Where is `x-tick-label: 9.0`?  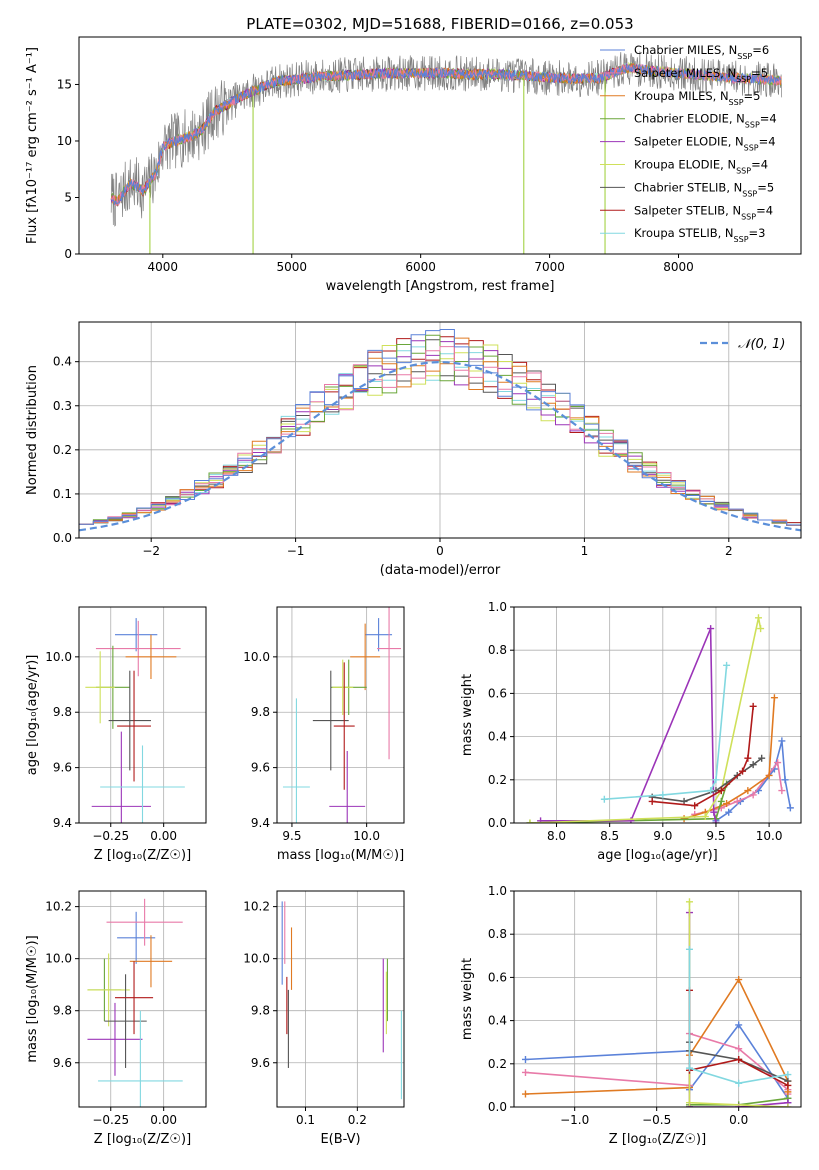
x-tick-label: 9.0 is located at coordinates (662, 836).